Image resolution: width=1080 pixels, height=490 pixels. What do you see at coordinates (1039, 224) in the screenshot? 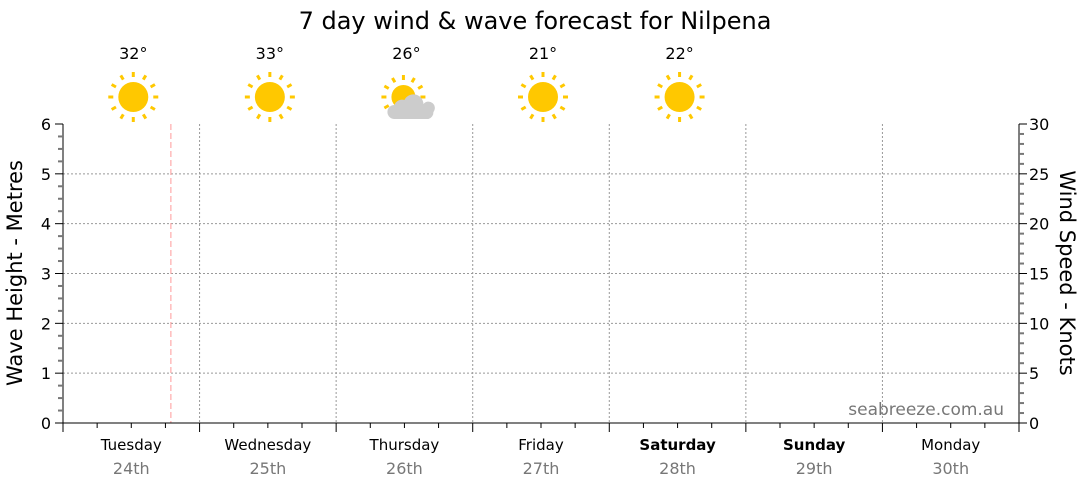
I see `y2-tick-label: 20` at bounding box center [1039, 224].